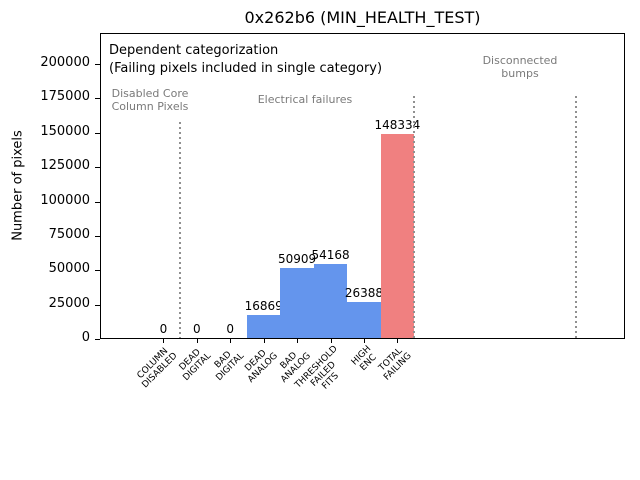 Image resolution: width=640 pixels, height=480 pixels. I want to click on annotation-disabled-core-column-pixels: Disabled Core Column Pixels, so click(150, 100).